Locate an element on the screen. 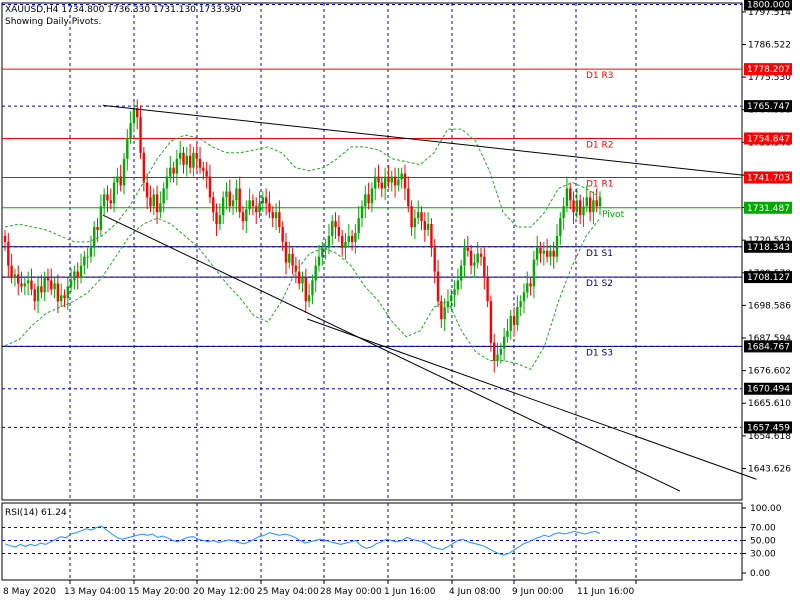 The image size is (800, 600). y-tick-label: 1786.522 is located at coordinates (769, 45).